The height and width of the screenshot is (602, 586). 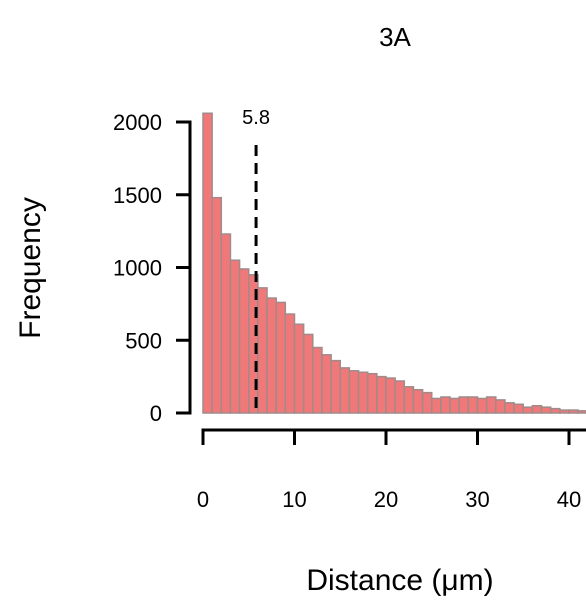 What do you see at coordinates (389, 471) in the screenshot?
I see `x-axis-ticks: 0 10 20 30 40` at bounding box center [389, 471].